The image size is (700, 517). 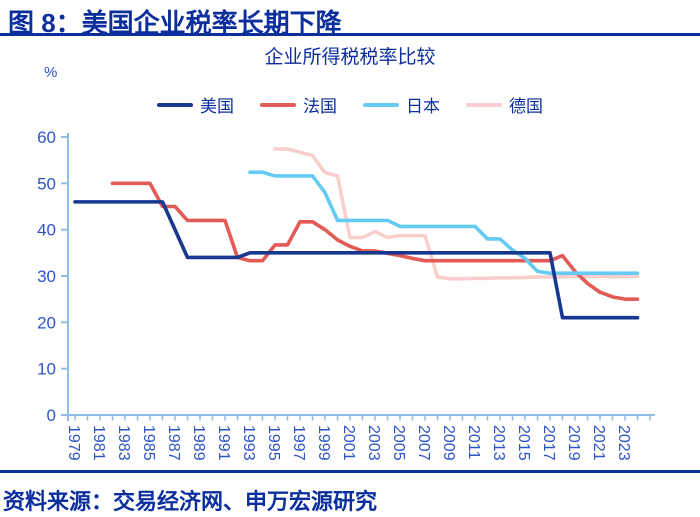 What do you see at coordinates (278, 104) in the screenshot?
I see `legend-swatch-france` at bounding box center [278, 104].